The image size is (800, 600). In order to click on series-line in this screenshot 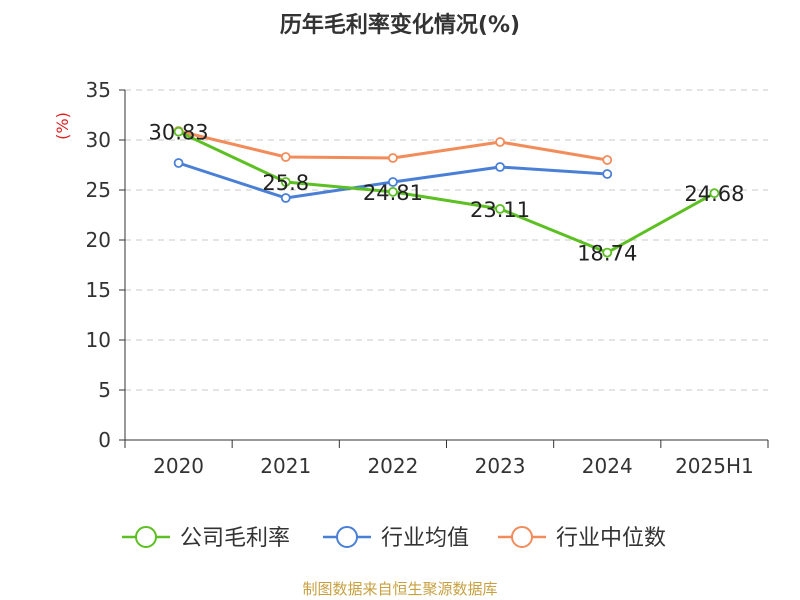, I will do `click(446, 192)`.